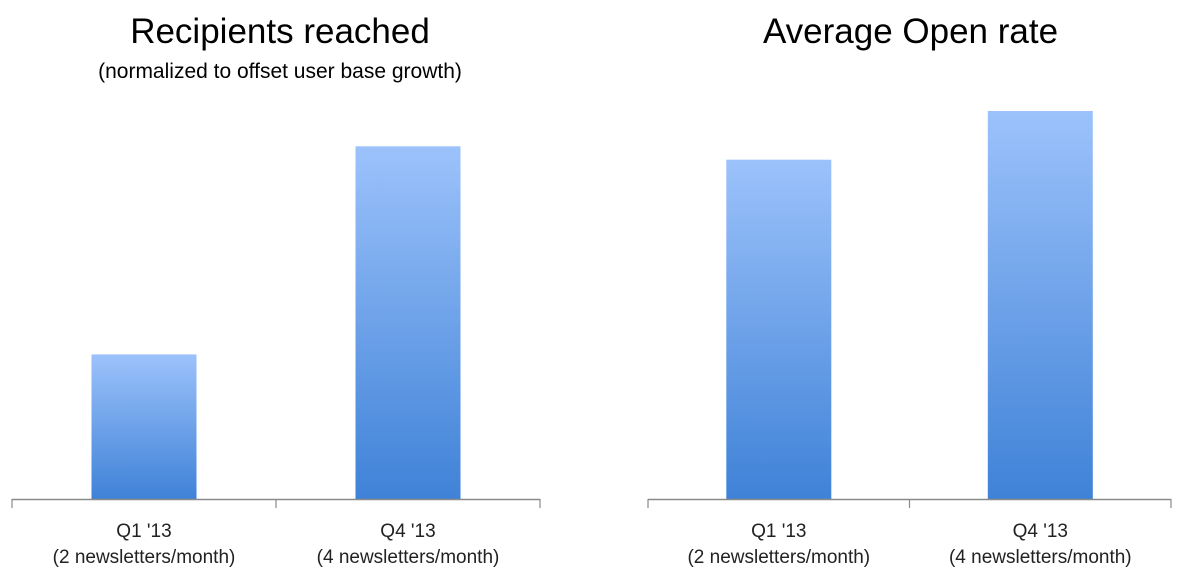 The image size is (1191, 585). Describe the element at coordinates (280, 31) in the screenshot. I see `chart-title: Recipients reached` at that location.